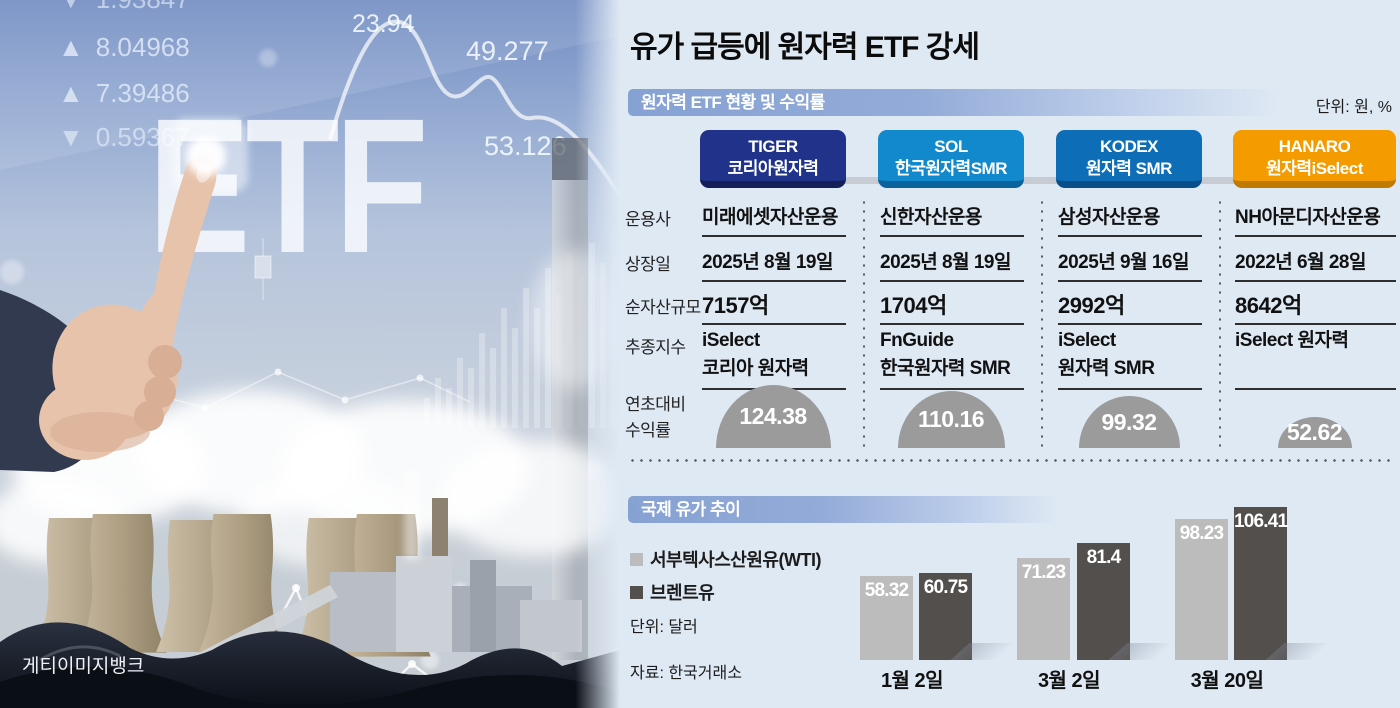  Describe the element at coordinates (1261, 583) in the screenshot. I see `bar-brent-mar20: 106.41` at that location.